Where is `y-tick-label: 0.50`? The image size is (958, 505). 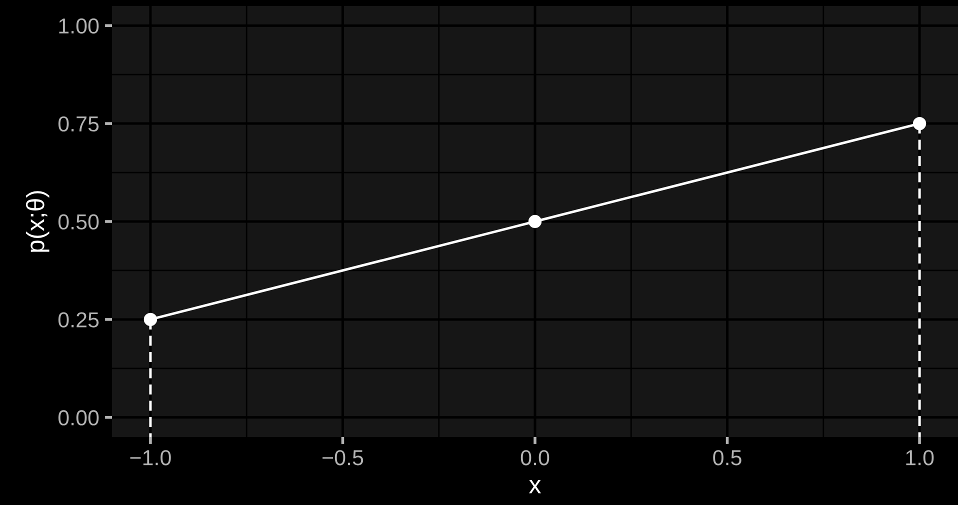
y-tick-label: 0.50 is located at coordinates (78, 222).